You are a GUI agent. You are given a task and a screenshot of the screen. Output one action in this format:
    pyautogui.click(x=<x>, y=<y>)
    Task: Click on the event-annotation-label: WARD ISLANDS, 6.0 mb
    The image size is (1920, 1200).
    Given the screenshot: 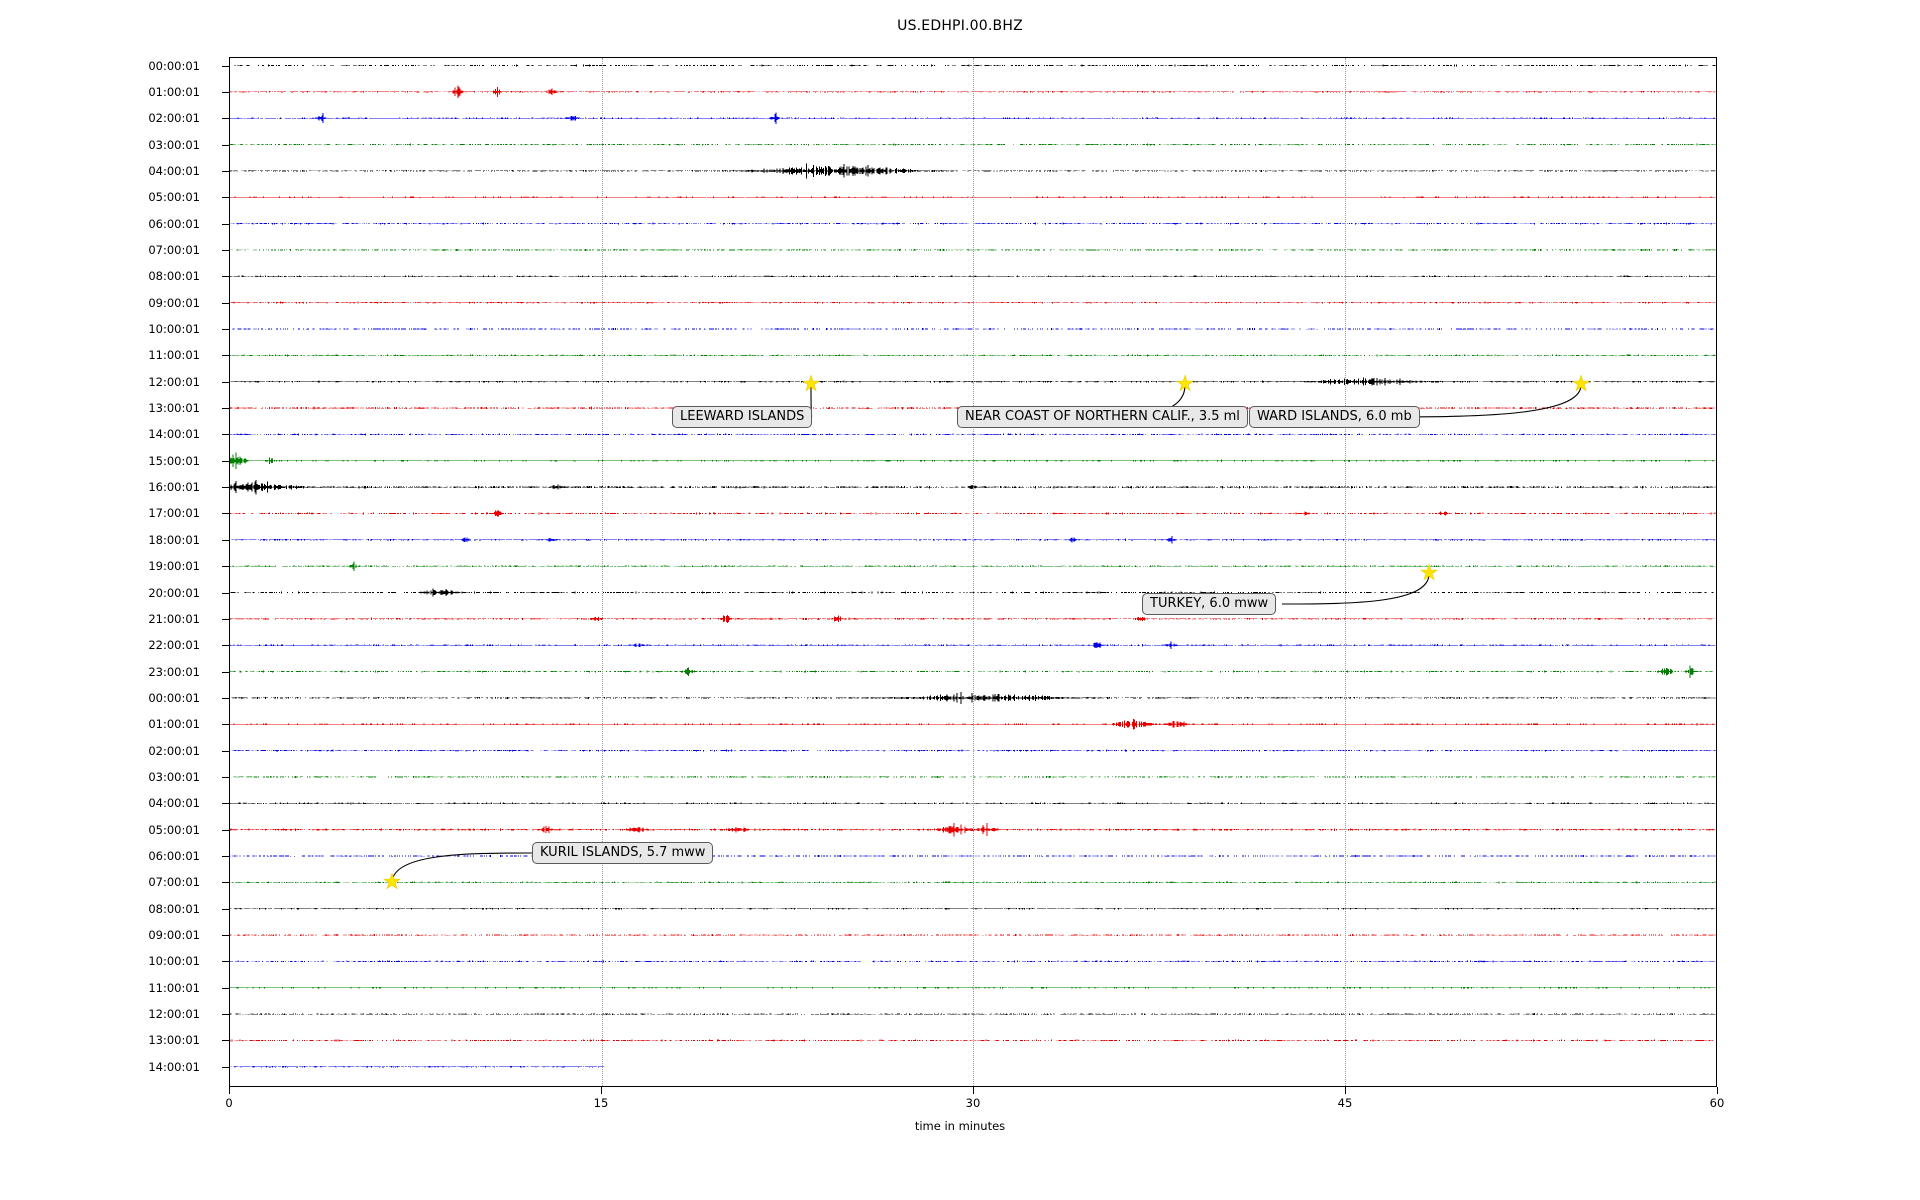 What is the action you would take?
    pyautogui.click(x=1334, y=417)
    